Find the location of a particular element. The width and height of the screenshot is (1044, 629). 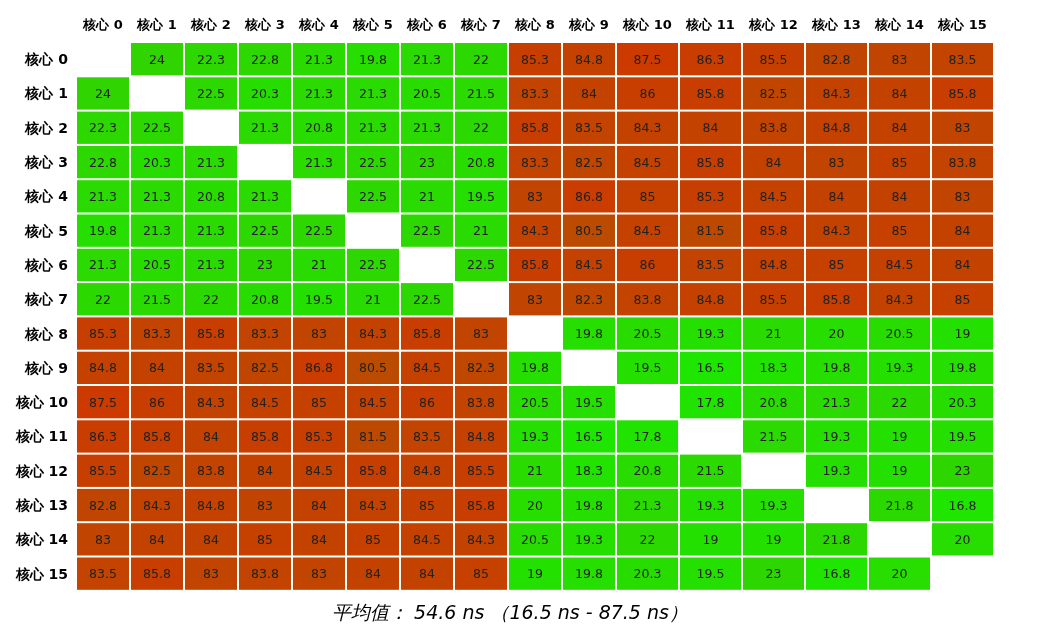

x-tick-label: 核心 2 is located at coordinates (210, 24).